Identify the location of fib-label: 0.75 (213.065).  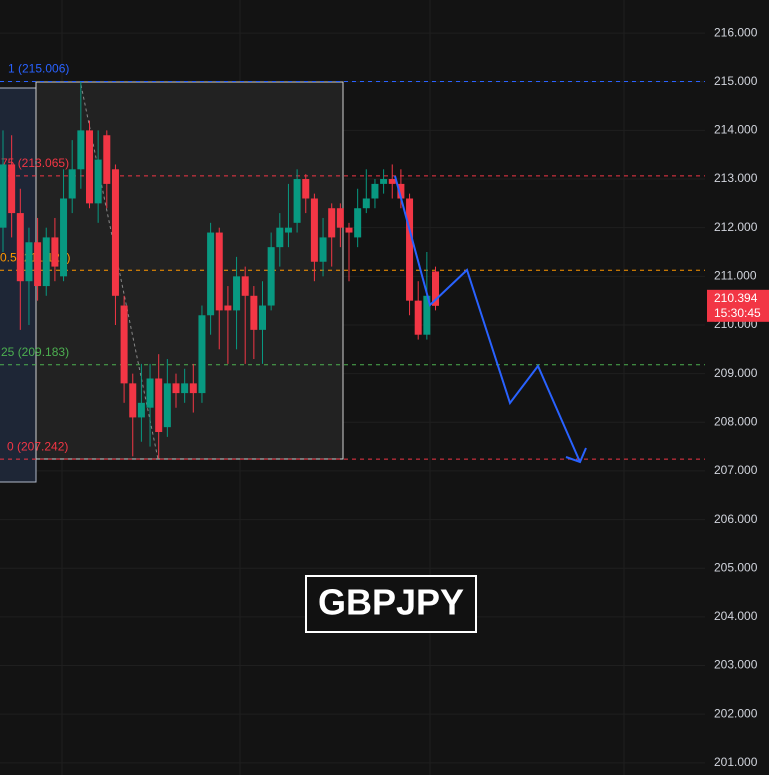
(34, 163).